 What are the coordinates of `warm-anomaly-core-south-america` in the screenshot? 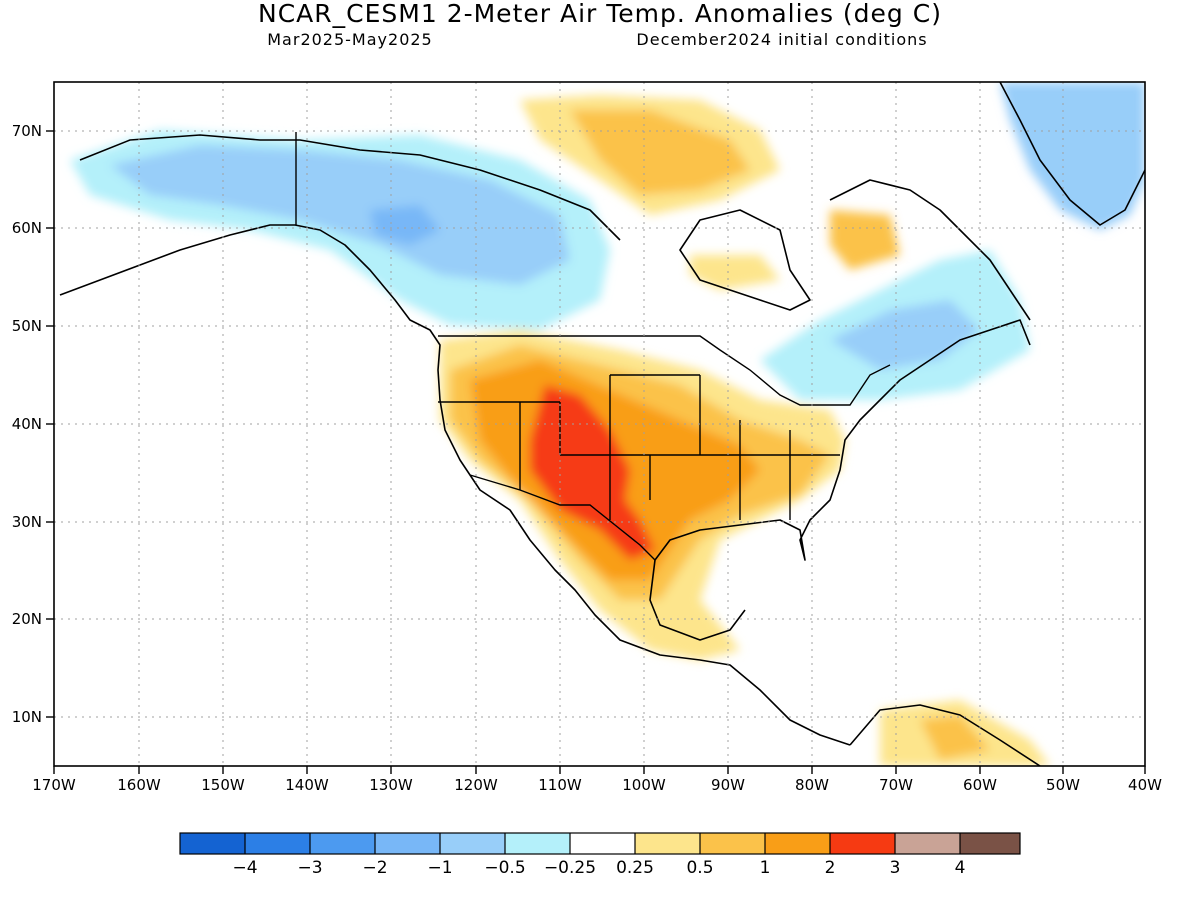 It's located at (955, 737).